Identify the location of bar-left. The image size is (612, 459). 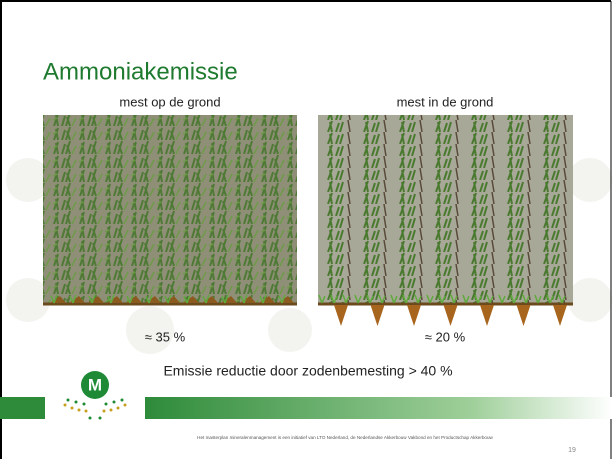
(22, 408).